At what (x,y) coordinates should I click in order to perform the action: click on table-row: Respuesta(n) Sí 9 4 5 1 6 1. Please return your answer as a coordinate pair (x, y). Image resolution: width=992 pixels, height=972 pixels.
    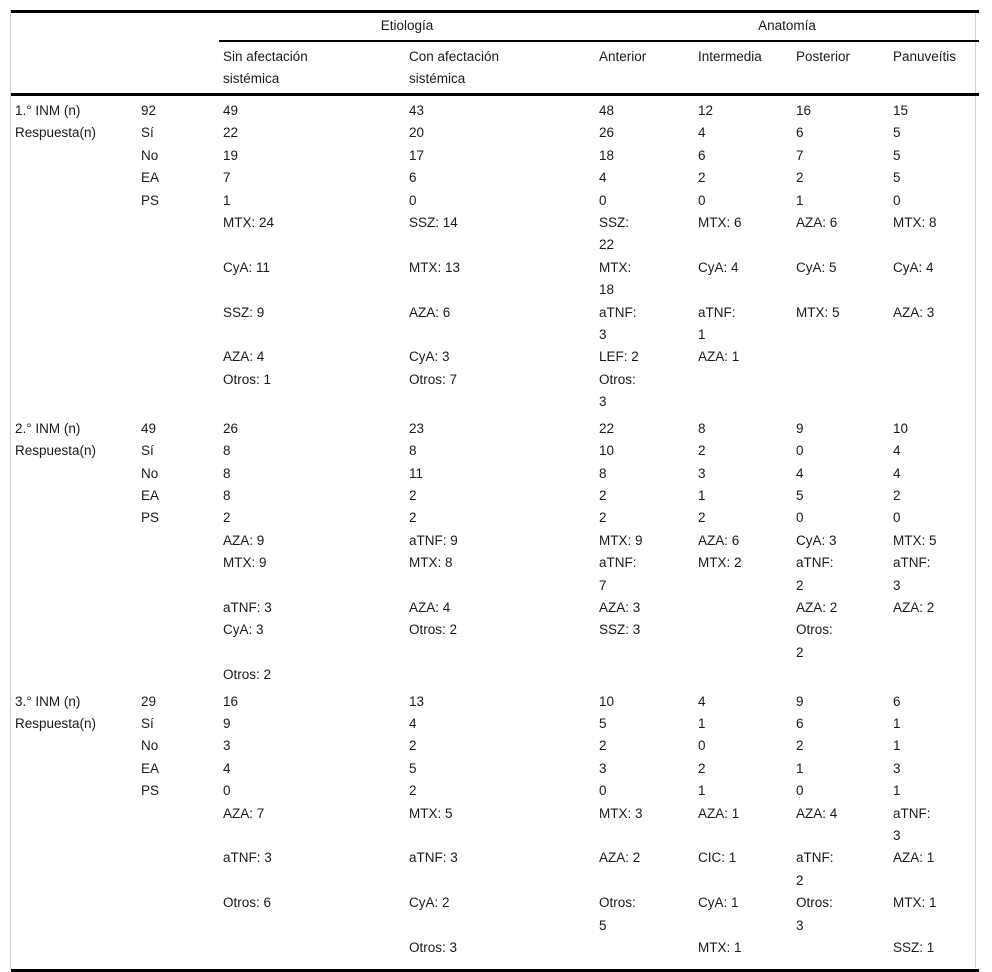
    Looking at the image, I should click on (495, 724).